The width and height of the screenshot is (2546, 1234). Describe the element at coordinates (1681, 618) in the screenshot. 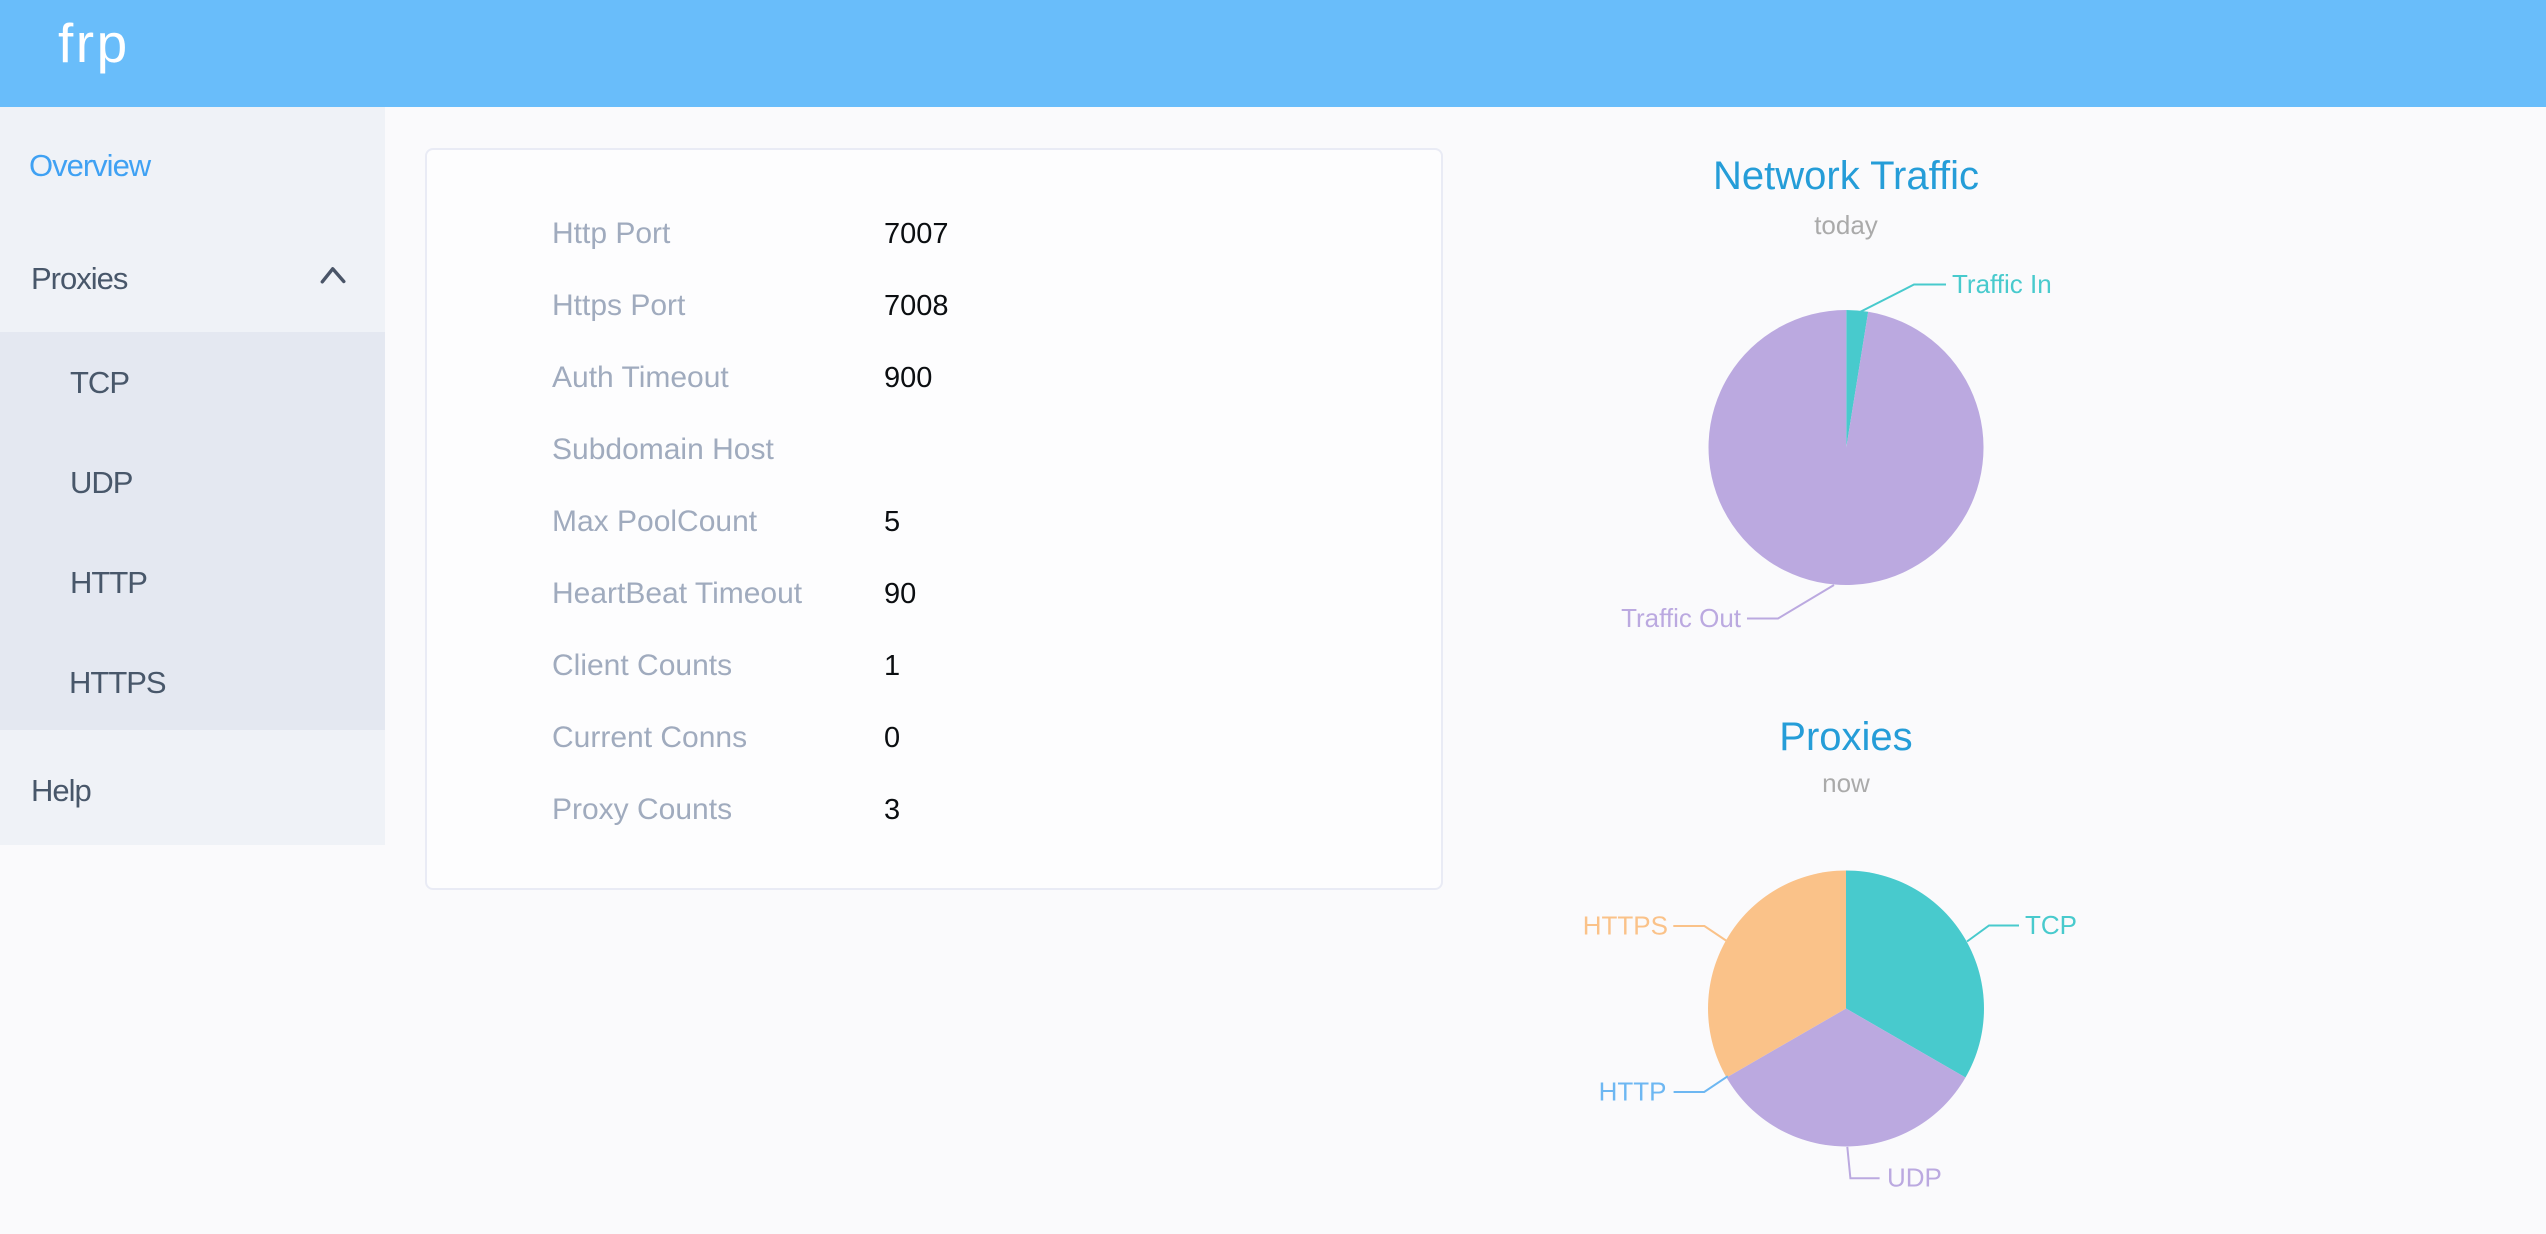

I see `svg-text: Traffic Out` at that location.